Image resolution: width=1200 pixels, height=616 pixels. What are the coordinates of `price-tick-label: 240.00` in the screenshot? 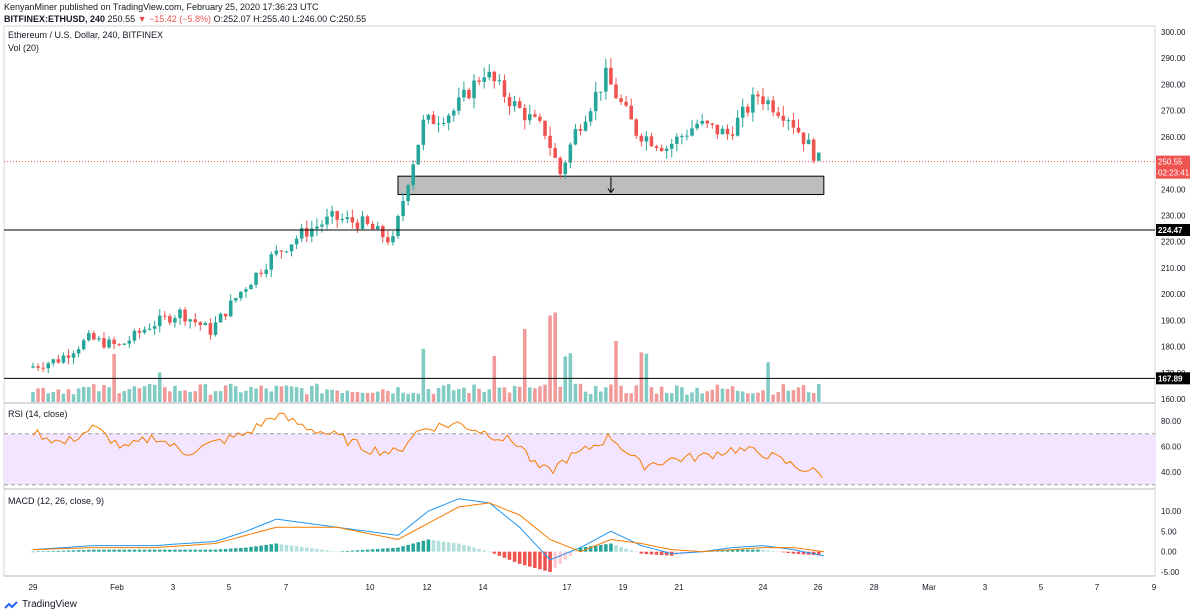 It's located at (1173, 189).